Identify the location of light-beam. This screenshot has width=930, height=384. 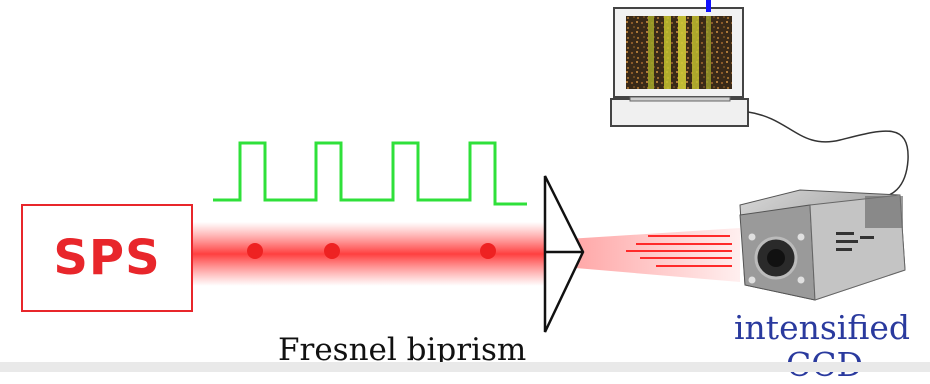
(466, 254).